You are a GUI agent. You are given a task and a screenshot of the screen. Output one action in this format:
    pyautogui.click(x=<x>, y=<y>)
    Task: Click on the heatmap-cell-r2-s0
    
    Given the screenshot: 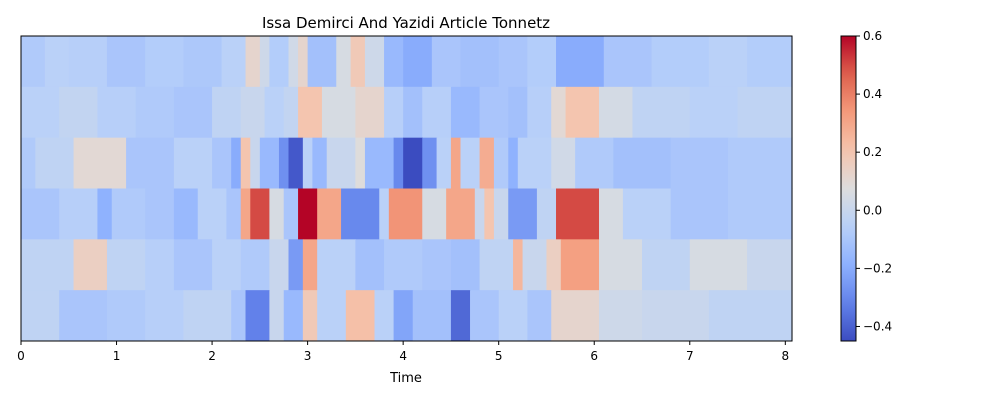 What is the action you would take?
    pyautogui.click(x=28, y=163)
    